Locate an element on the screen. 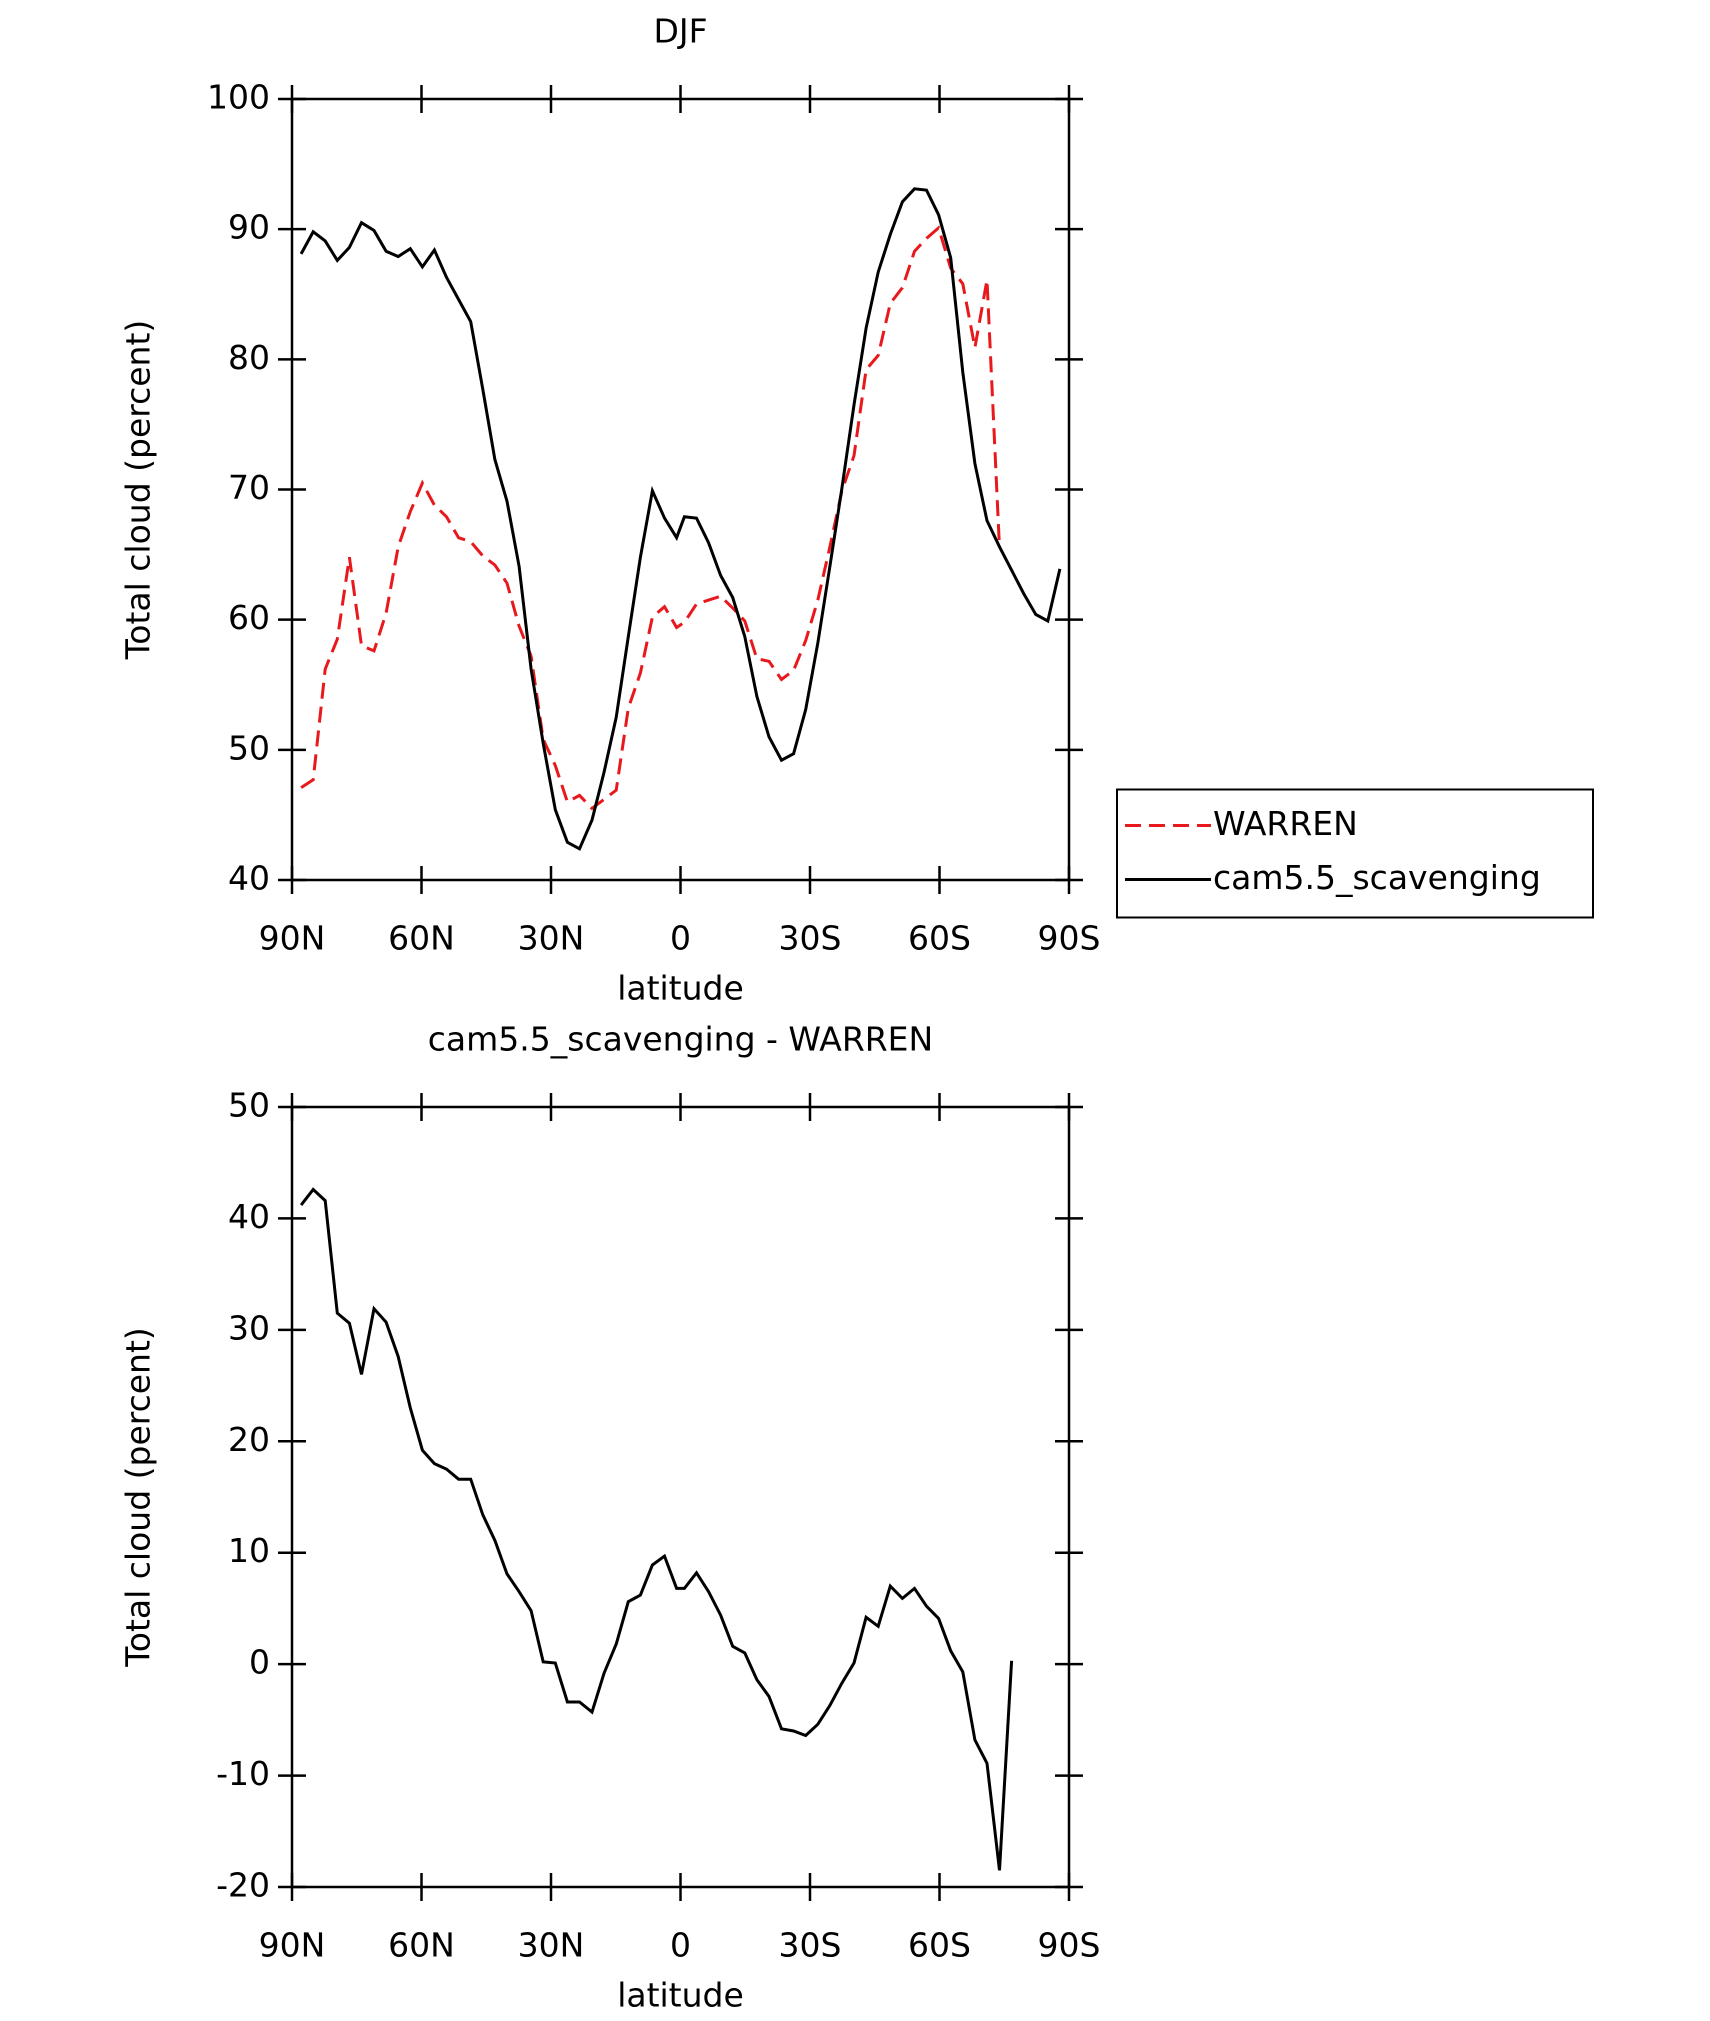 The height and width of the screenshot is (2021, 1710). chart-title: DJF is located at coordinates (680, 31).